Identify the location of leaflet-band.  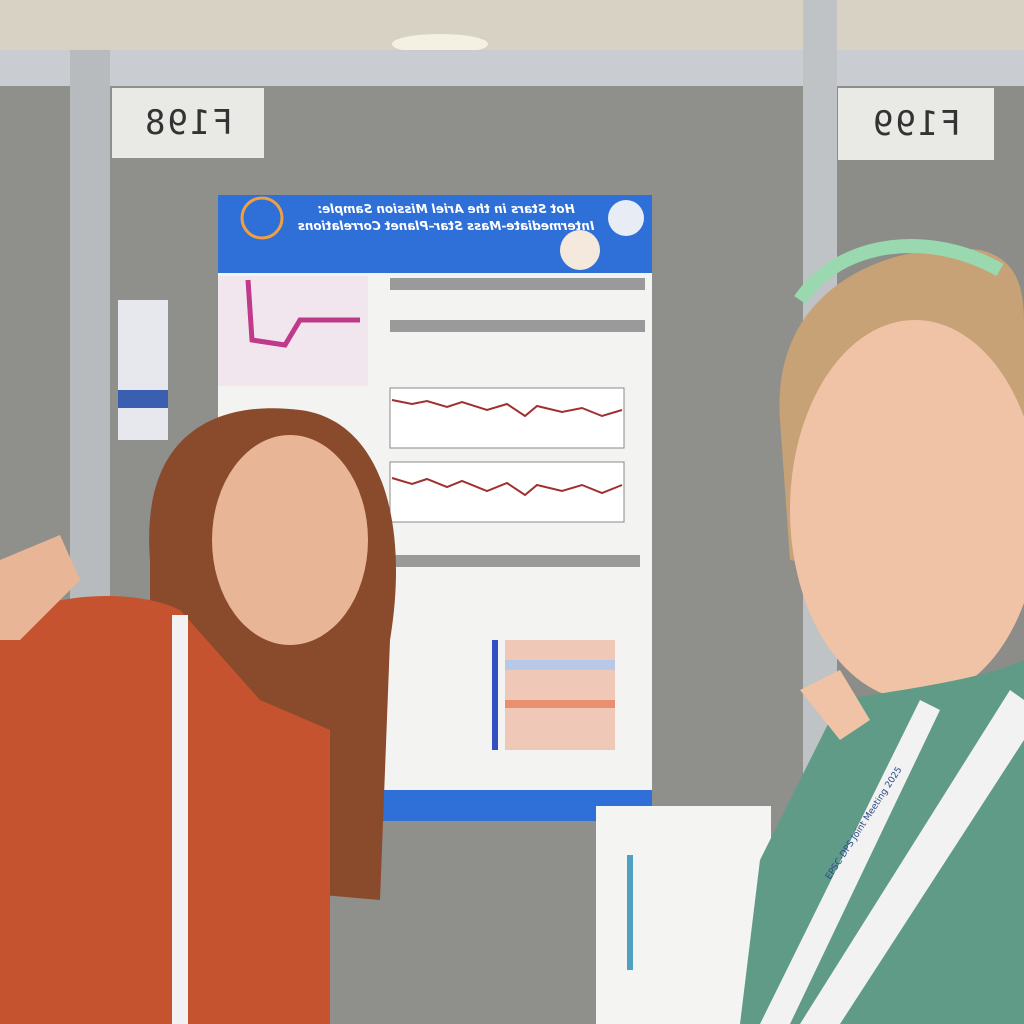
(143, 399).